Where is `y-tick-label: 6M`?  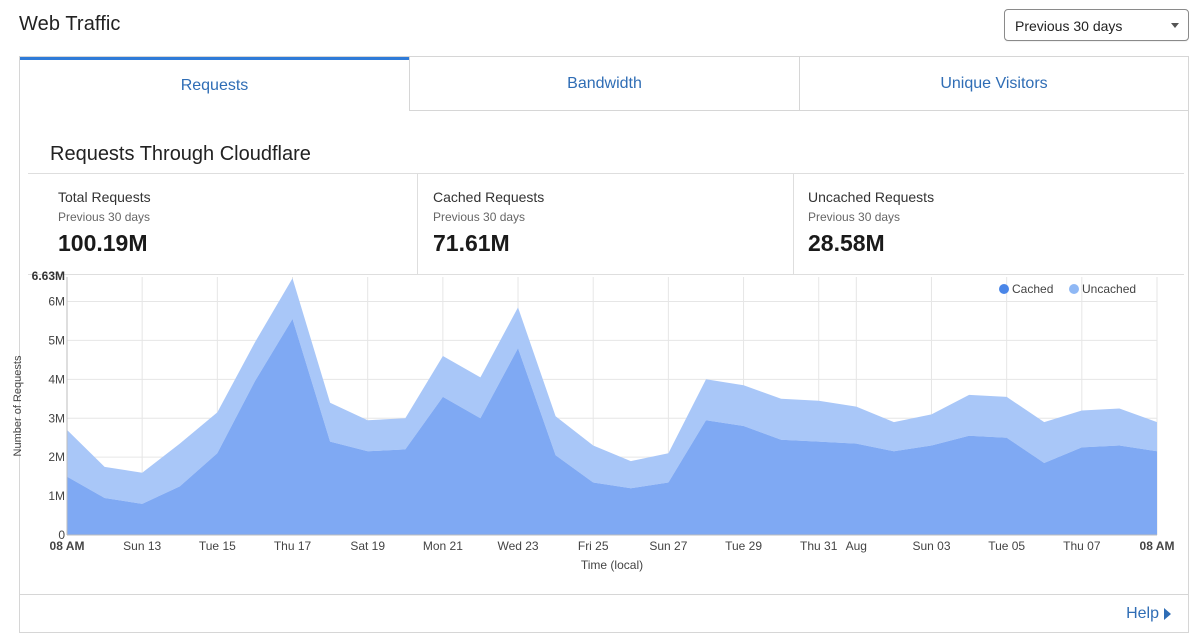
y-tick-label: 6M is located at coordinates (56, 302).